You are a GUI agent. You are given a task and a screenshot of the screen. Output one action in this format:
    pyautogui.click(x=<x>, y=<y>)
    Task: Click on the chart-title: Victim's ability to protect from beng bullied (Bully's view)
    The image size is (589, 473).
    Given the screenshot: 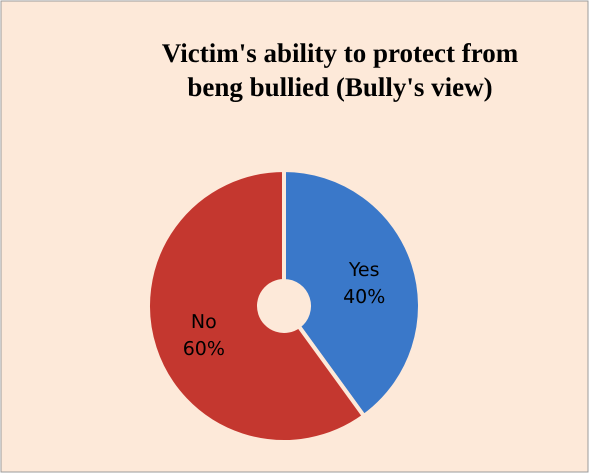 What is the action you would take?
    pyautogui.click(x=340, y=70)
    